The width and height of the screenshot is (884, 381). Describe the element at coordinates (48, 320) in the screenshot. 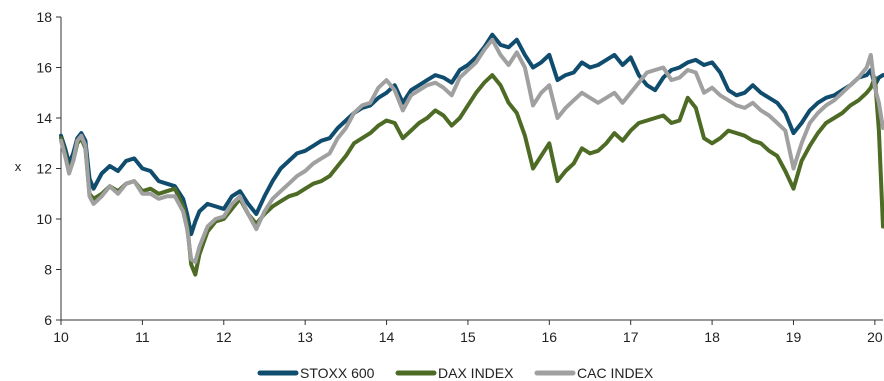

I see `y-tick-label: 6` at that location.